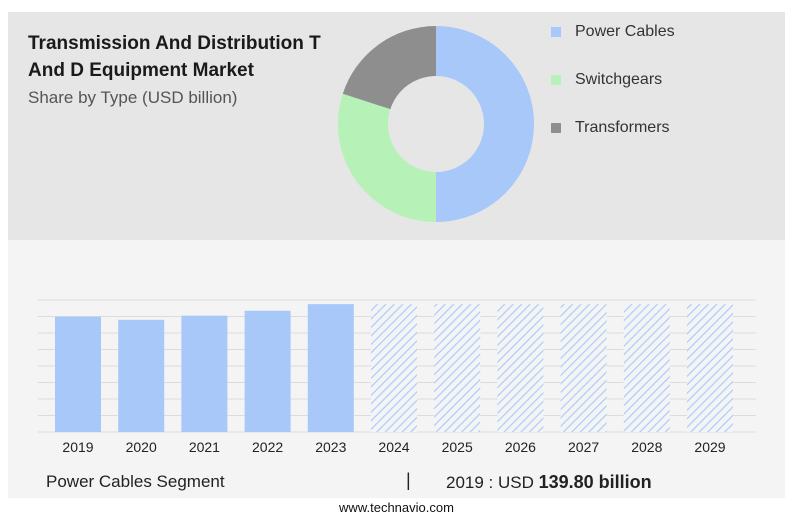  I want to click on donut-chart, so click(436, 124).